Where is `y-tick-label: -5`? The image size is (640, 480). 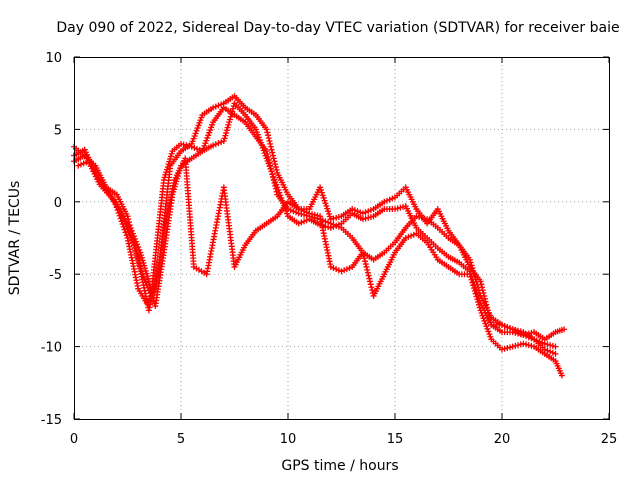
y-tick-label: -5 is located at coordinates (55, 275).